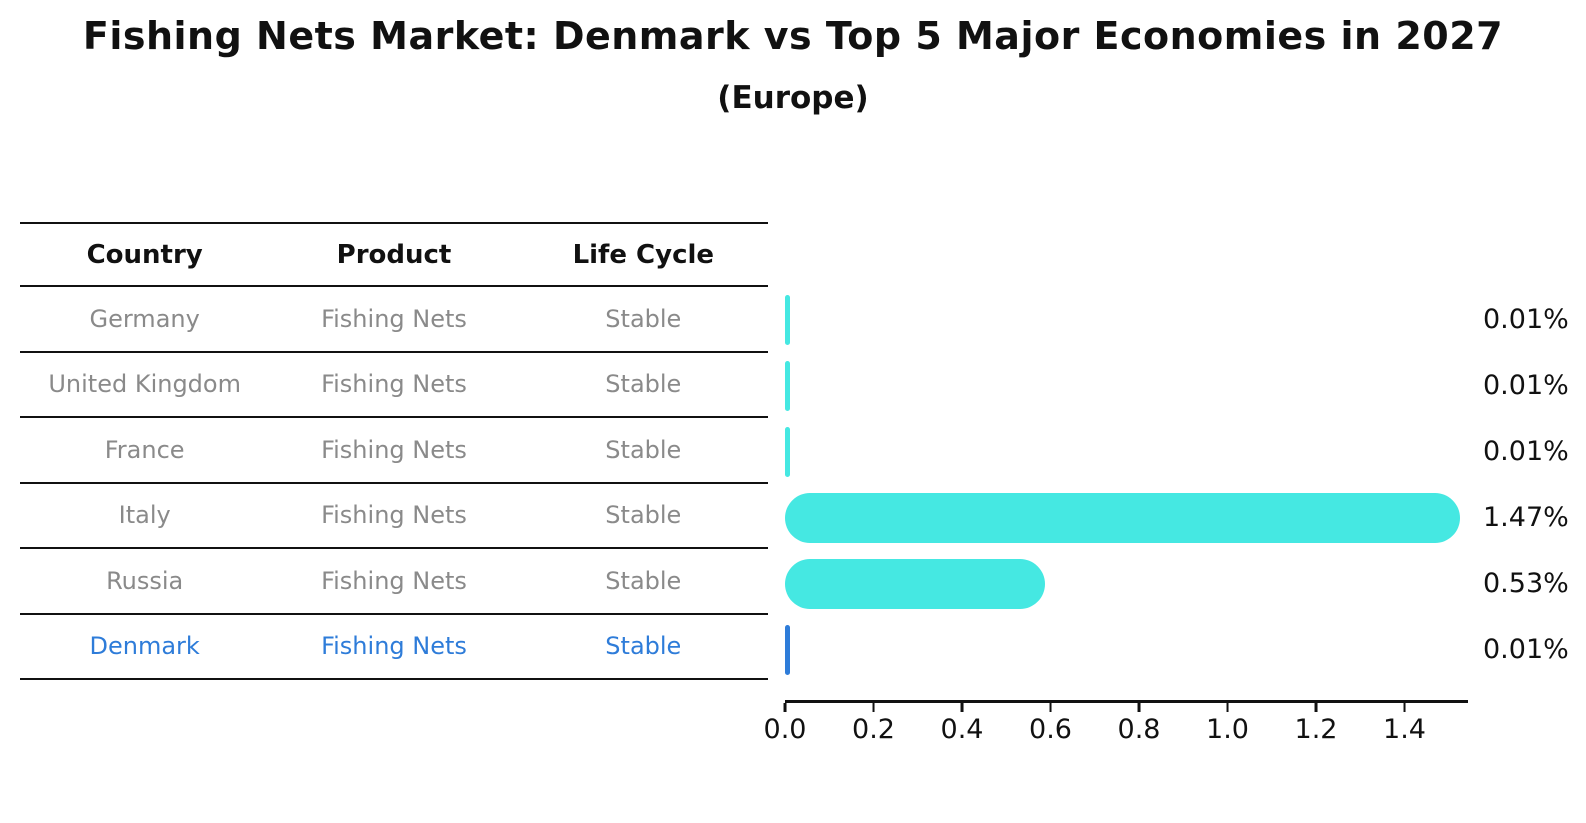 The height and width of the screenshot is (823, 1586). I want to click on country-cell: United Kingdom, so click(144, 384).